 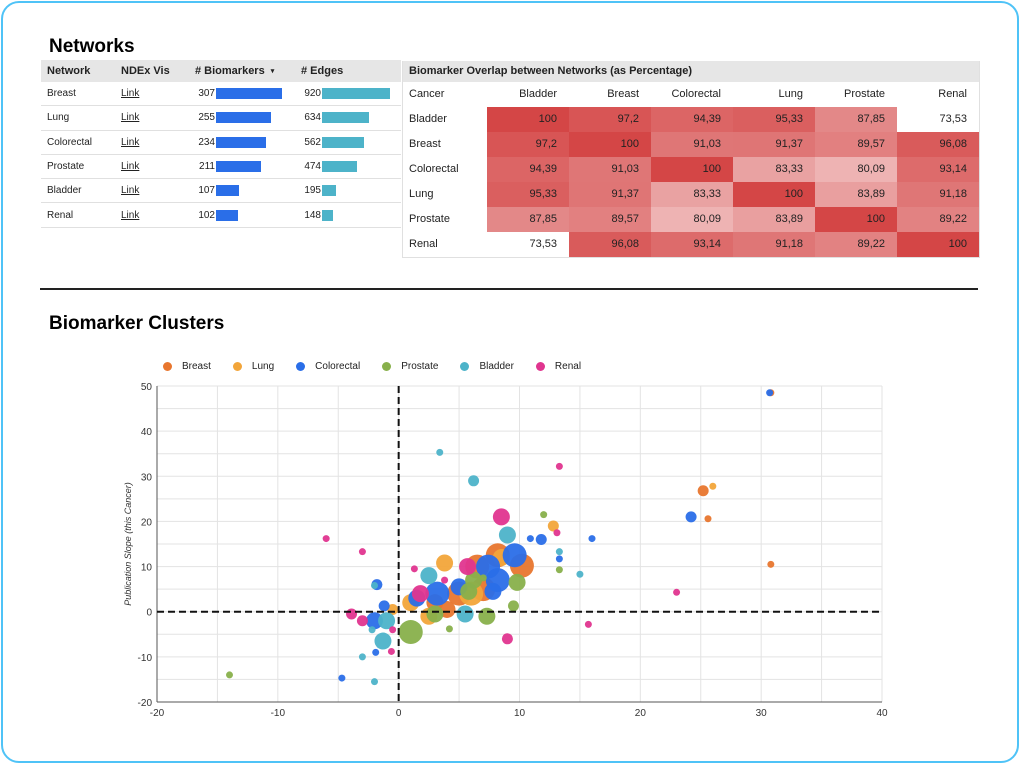 What do you see at coordinates (64, 191) in the screenshot?
I see `network-name: Bladder` at bounding box center [64, 191].